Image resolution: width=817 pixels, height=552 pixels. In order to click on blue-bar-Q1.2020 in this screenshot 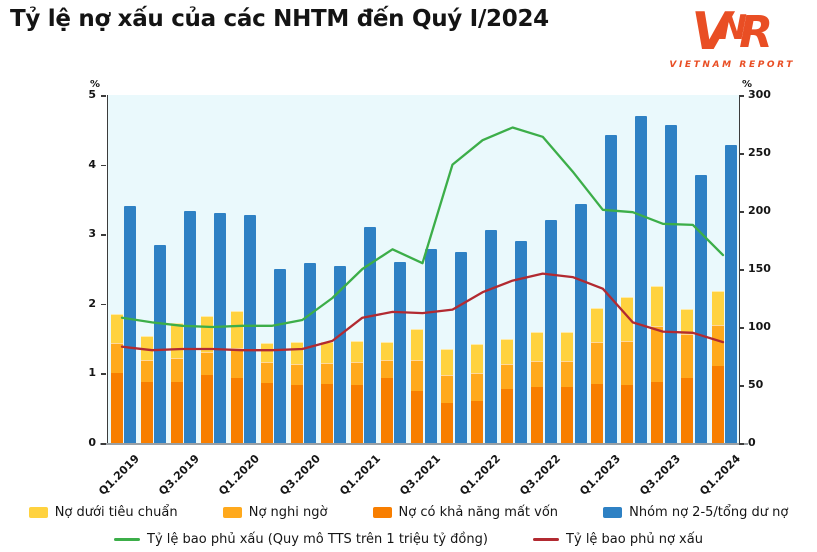, I will do `click(250, 328)`.